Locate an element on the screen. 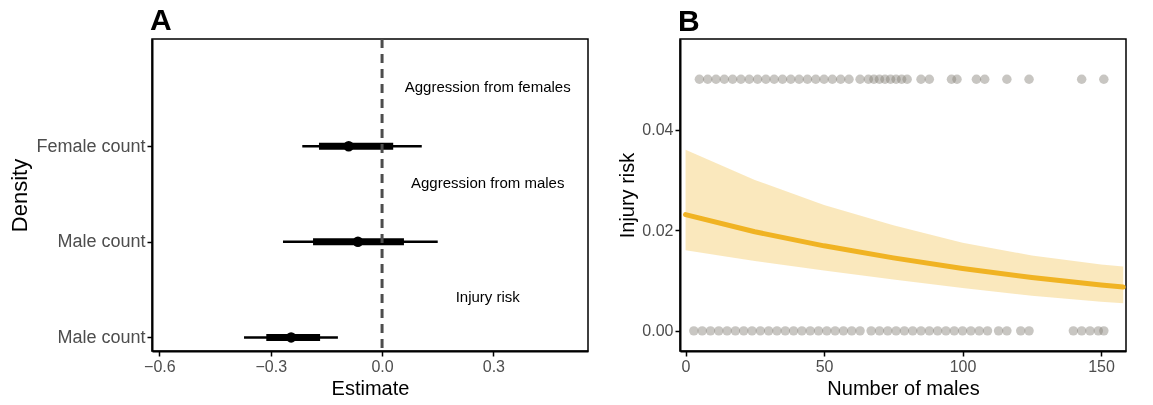  x-axis-title: Estimate is located at coordinates (370, 387).